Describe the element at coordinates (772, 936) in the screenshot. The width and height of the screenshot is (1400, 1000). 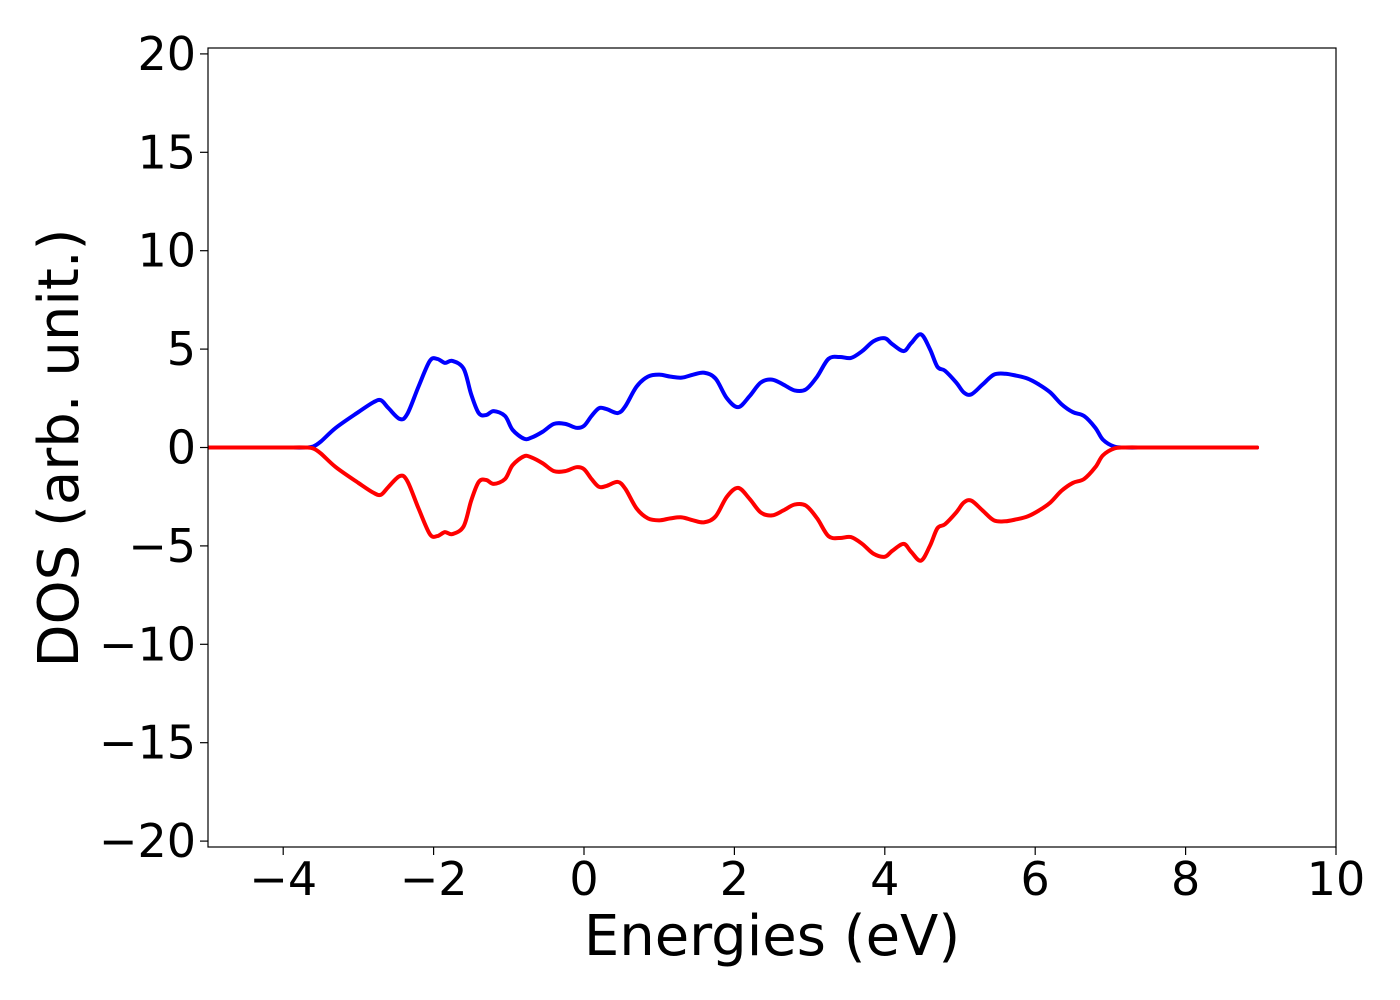
I see `x-axis-title: Energies (eV)` at that location.